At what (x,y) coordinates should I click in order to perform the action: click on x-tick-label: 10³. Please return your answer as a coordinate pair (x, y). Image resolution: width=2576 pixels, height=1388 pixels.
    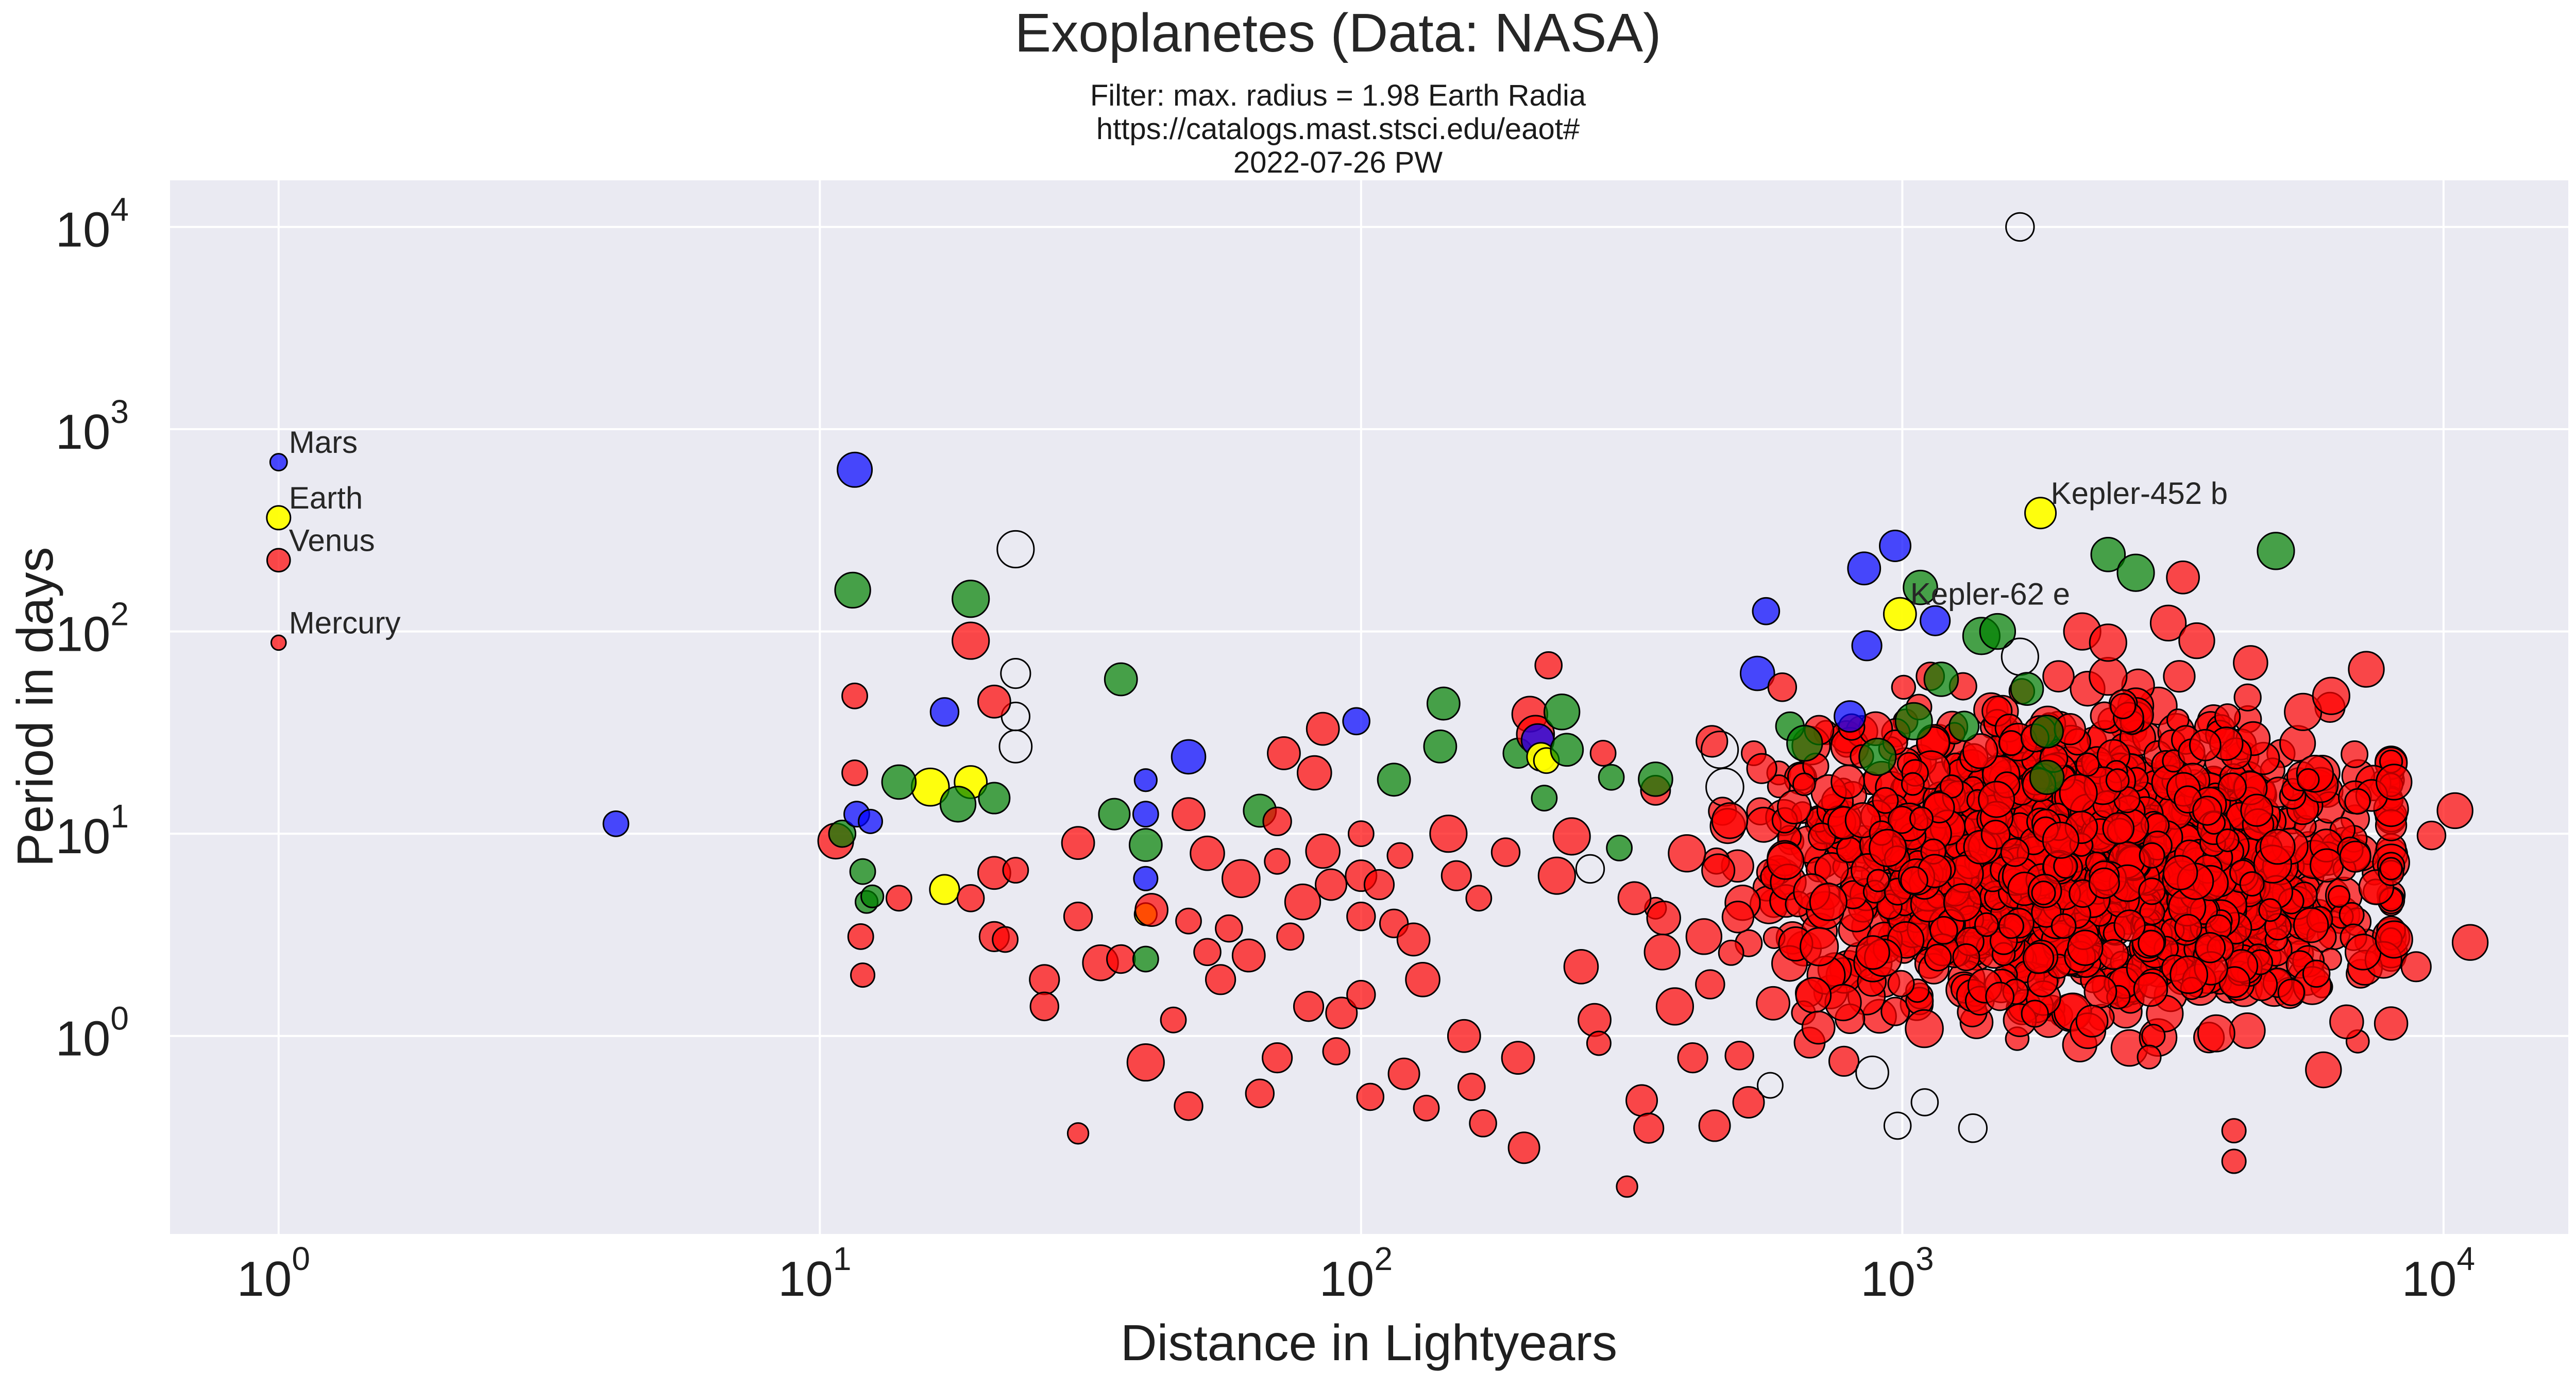
    Looking at the image, I should click on (1897, 1273).